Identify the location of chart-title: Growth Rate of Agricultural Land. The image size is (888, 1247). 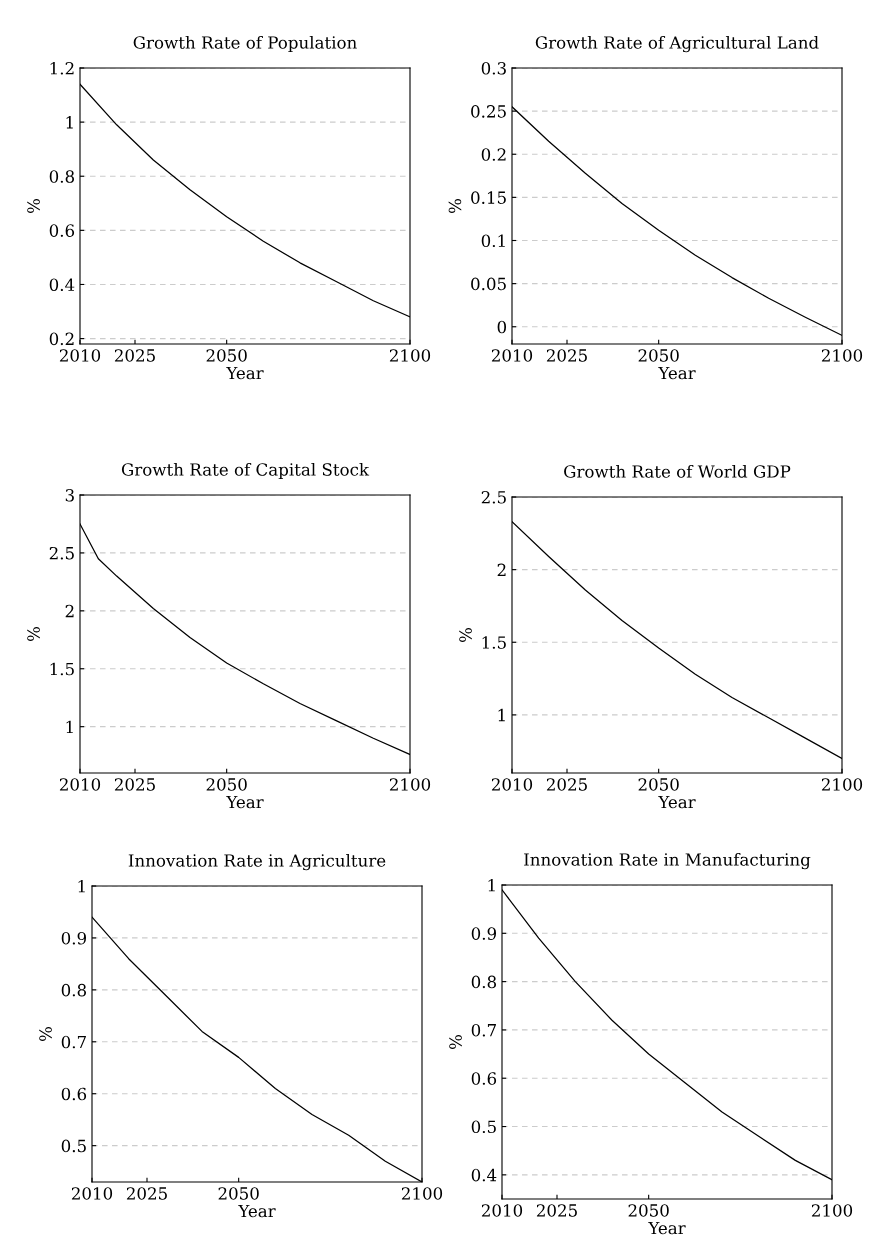
(677, 44).